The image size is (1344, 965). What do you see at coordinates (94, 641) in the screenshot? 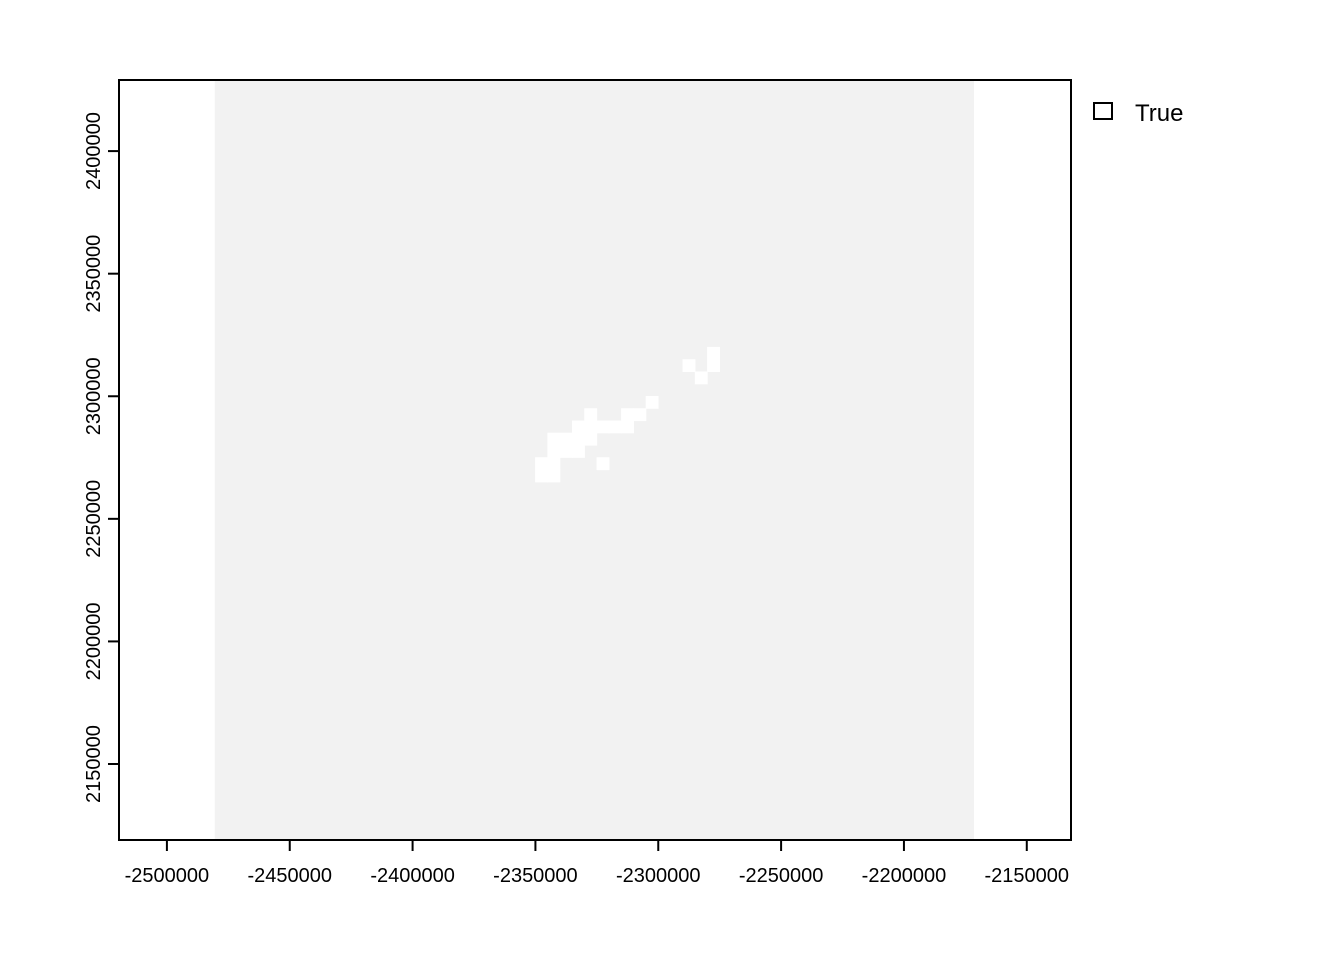
I see `y-tick-label: 2200000` at bounding box center [94, 641].